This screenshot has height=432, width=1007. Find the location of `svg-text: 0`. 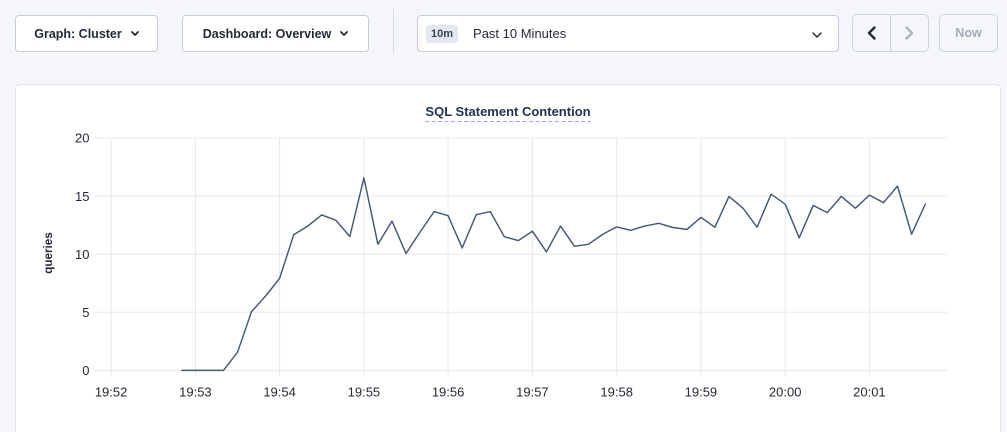

svg-text: 0 is located at coordinates (85, 370).